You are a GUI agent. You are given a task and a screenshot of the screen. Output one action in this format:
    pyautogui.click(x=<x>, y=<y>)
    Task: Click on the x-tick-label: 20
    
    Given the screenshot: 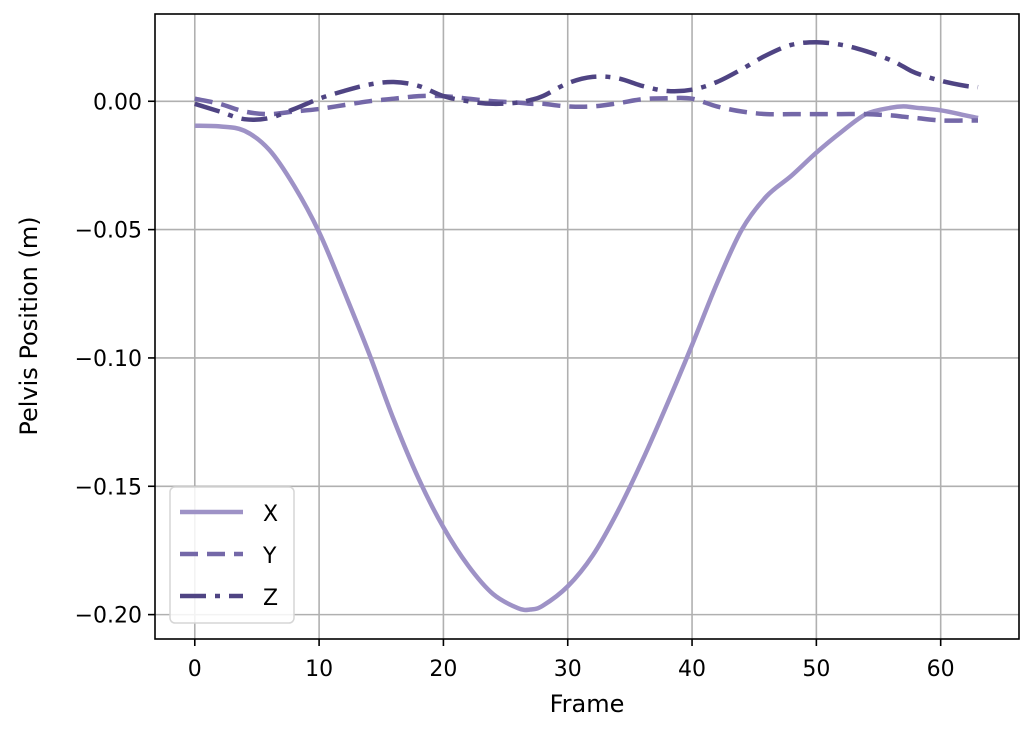 What is the action you would take?
    pyautogui.click(x=443, y=669)
    